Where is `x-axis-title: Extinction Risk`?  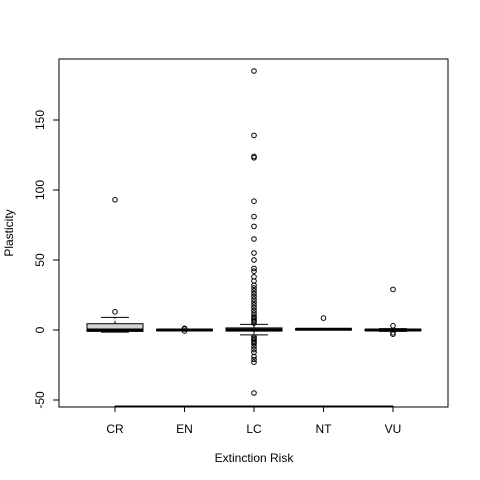
x-axis-title: Extinction Risk is located at coordinates (255, 458).